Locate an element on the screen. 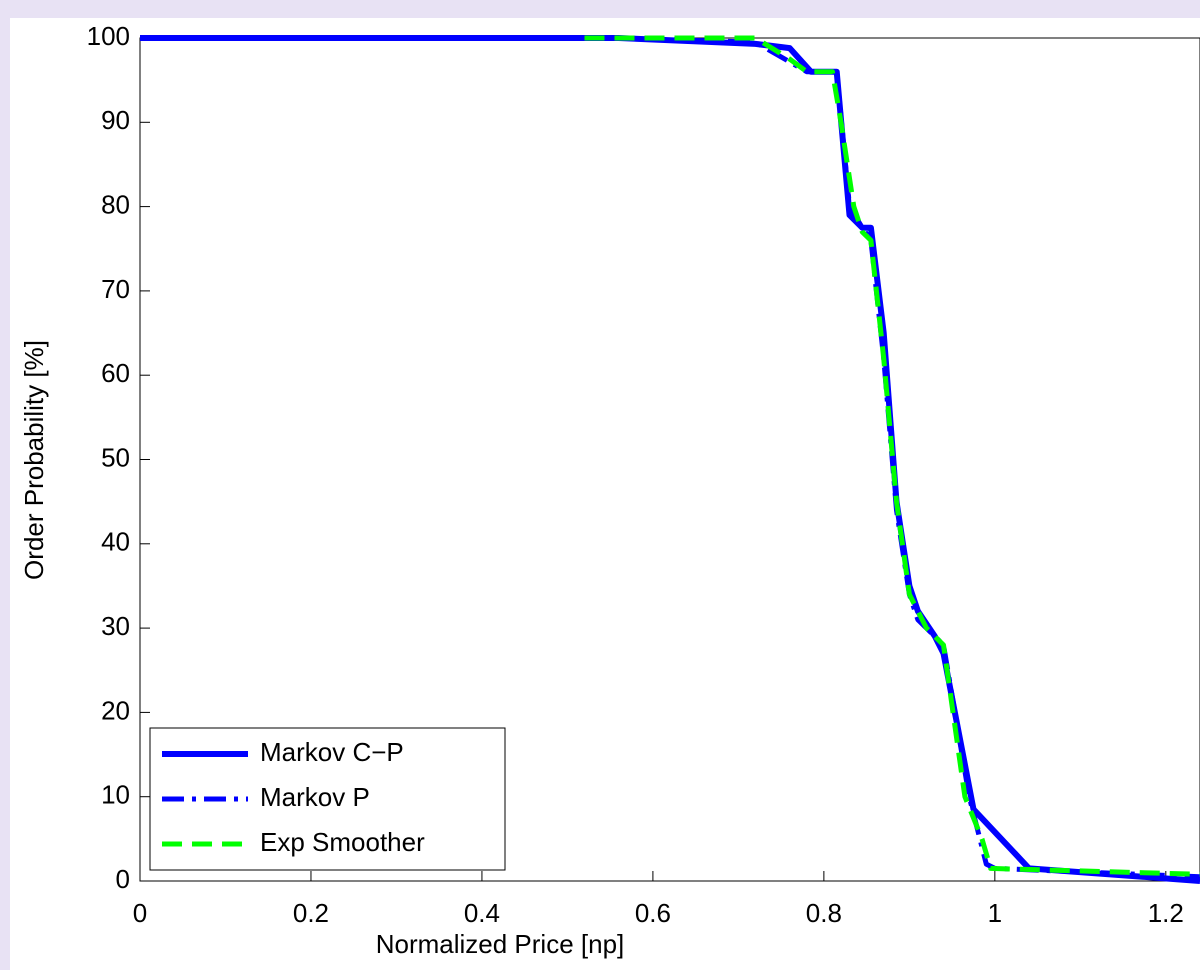  legend-label: Markov C−P is located at coordinates (332, 752).